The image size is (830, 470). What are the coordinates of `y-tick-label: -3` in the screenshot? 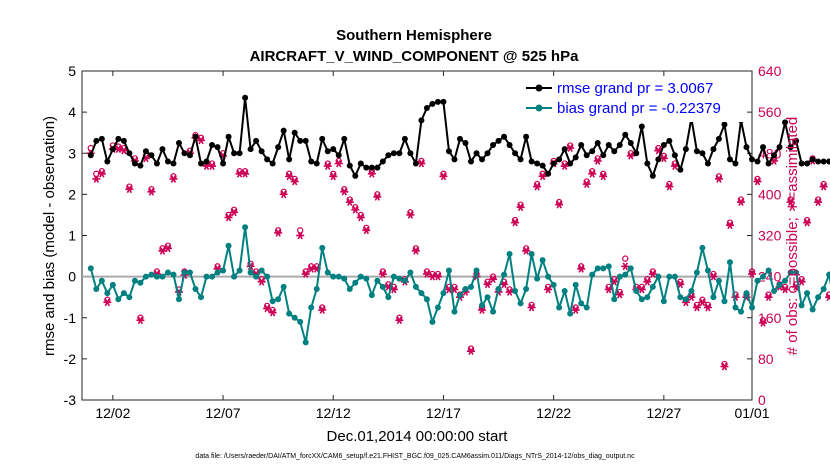 It's located at (70, 400).